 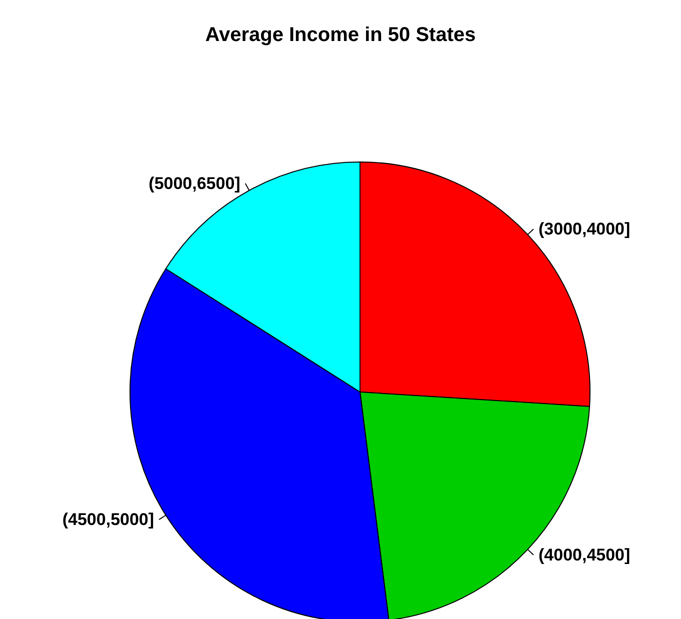 What do you see at coordinates (194, 183) in the screenshot?
I see `slice-label: (5000,6500]` at bounding box center [194, 183].